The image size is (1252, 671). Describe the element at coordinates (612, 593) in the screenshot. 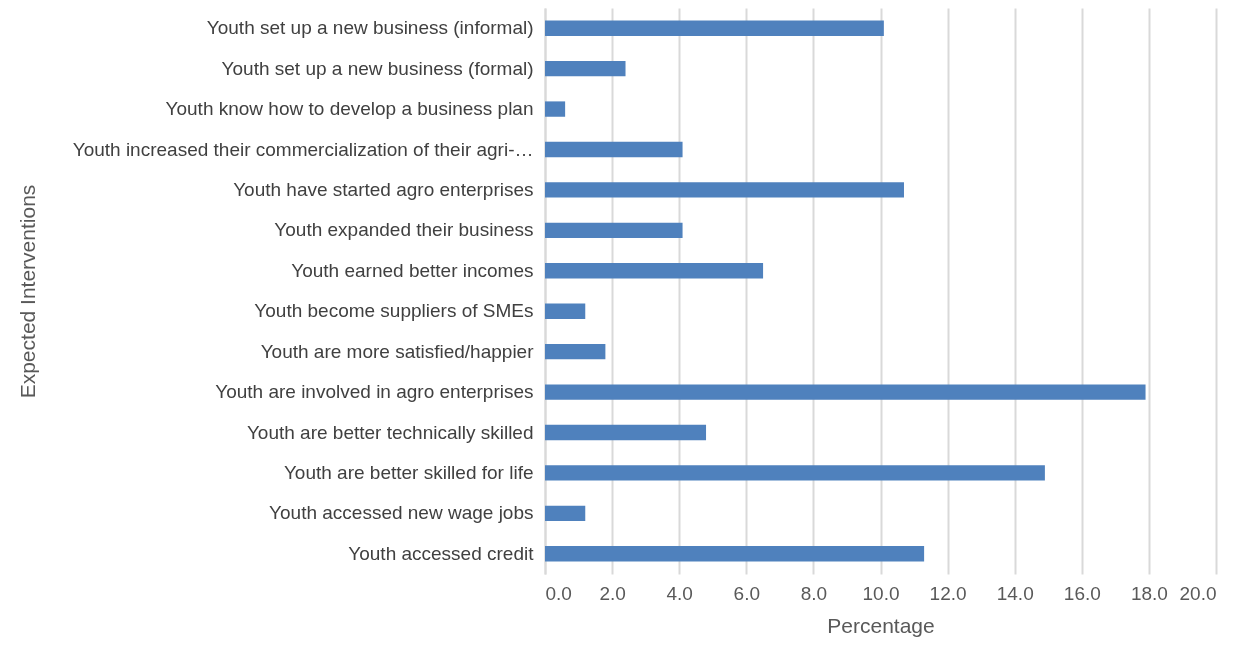

I see `x-tick-label: 2.0` at that location.